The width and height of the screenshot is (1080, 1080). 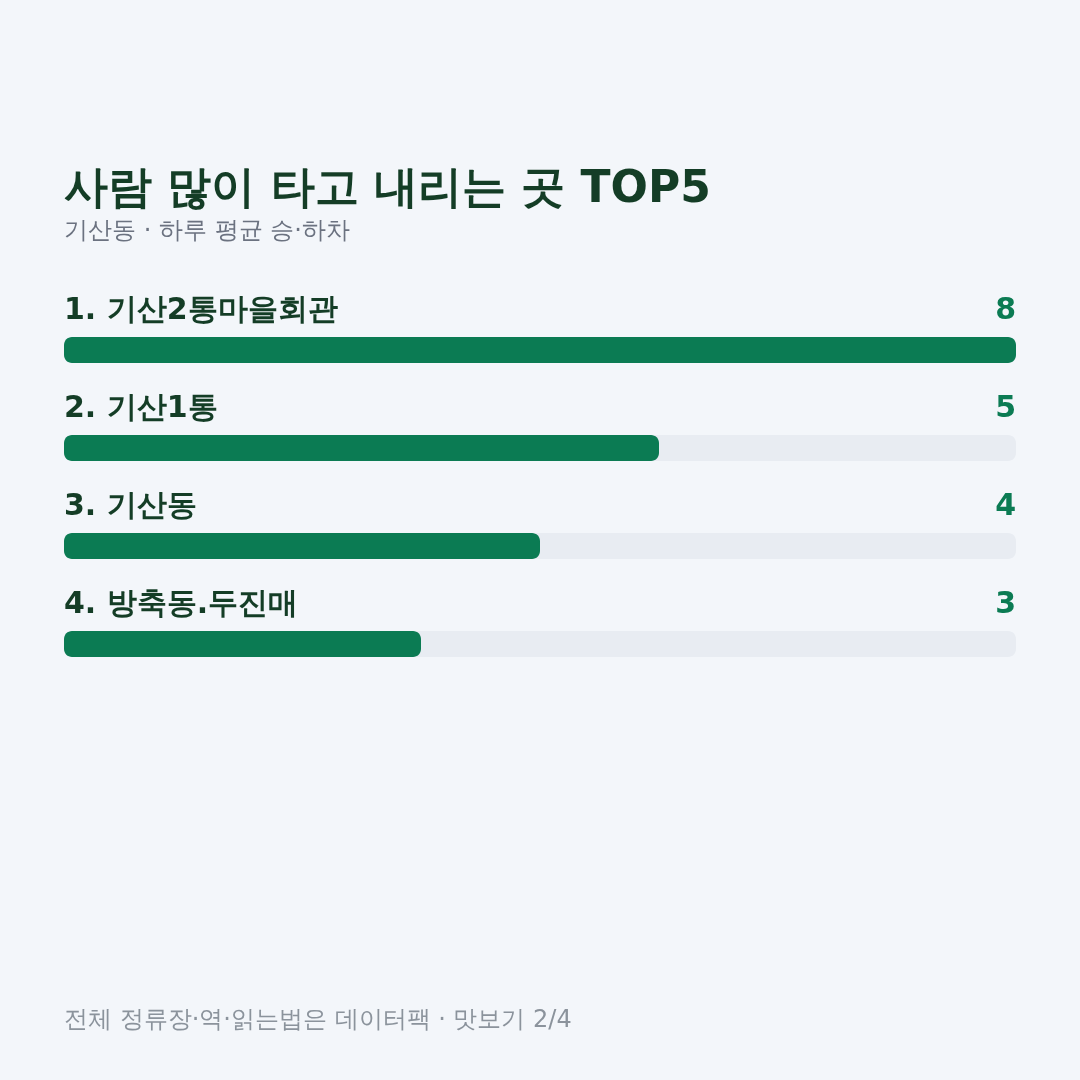 What do you see at coordinates (387, 186) in the screenshot?
I see `chart-title: 사람 많이 타고 내리는 곳 TOP5` at bounding box center [387, 186].